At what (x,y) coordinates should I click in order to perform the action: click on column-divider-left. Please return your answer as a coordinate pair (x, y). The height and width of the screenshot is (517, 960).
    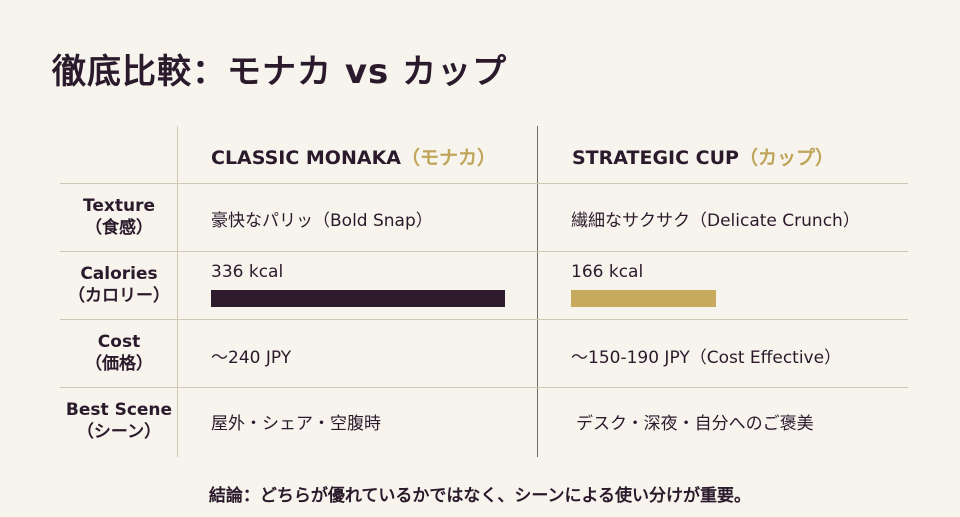
    Looking at the image, I should click on (177, 291).